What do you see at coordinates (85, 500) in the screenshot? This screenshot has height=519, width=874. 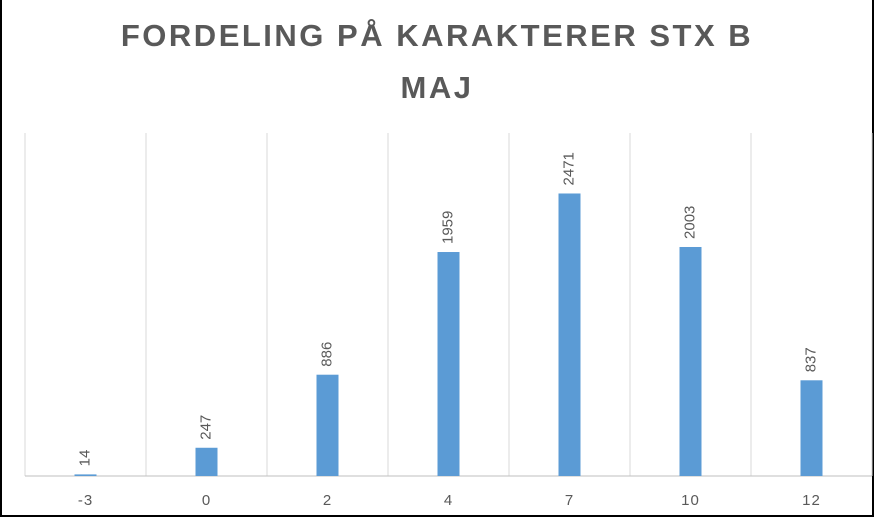 I see `x-tick-label: -3` at bounding box center [85, 500].